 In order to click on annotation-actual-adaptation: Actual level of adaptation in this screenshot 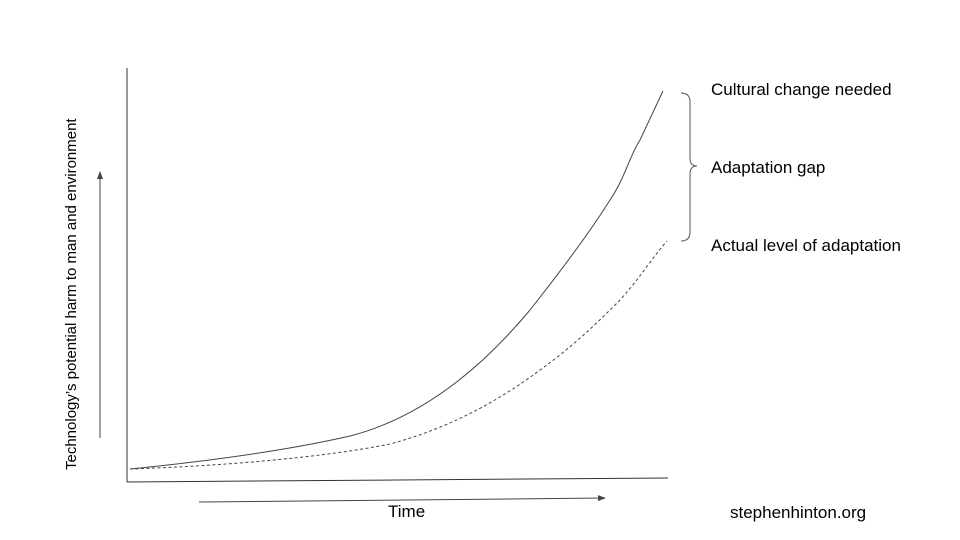, I will do `click(806, 245)`.